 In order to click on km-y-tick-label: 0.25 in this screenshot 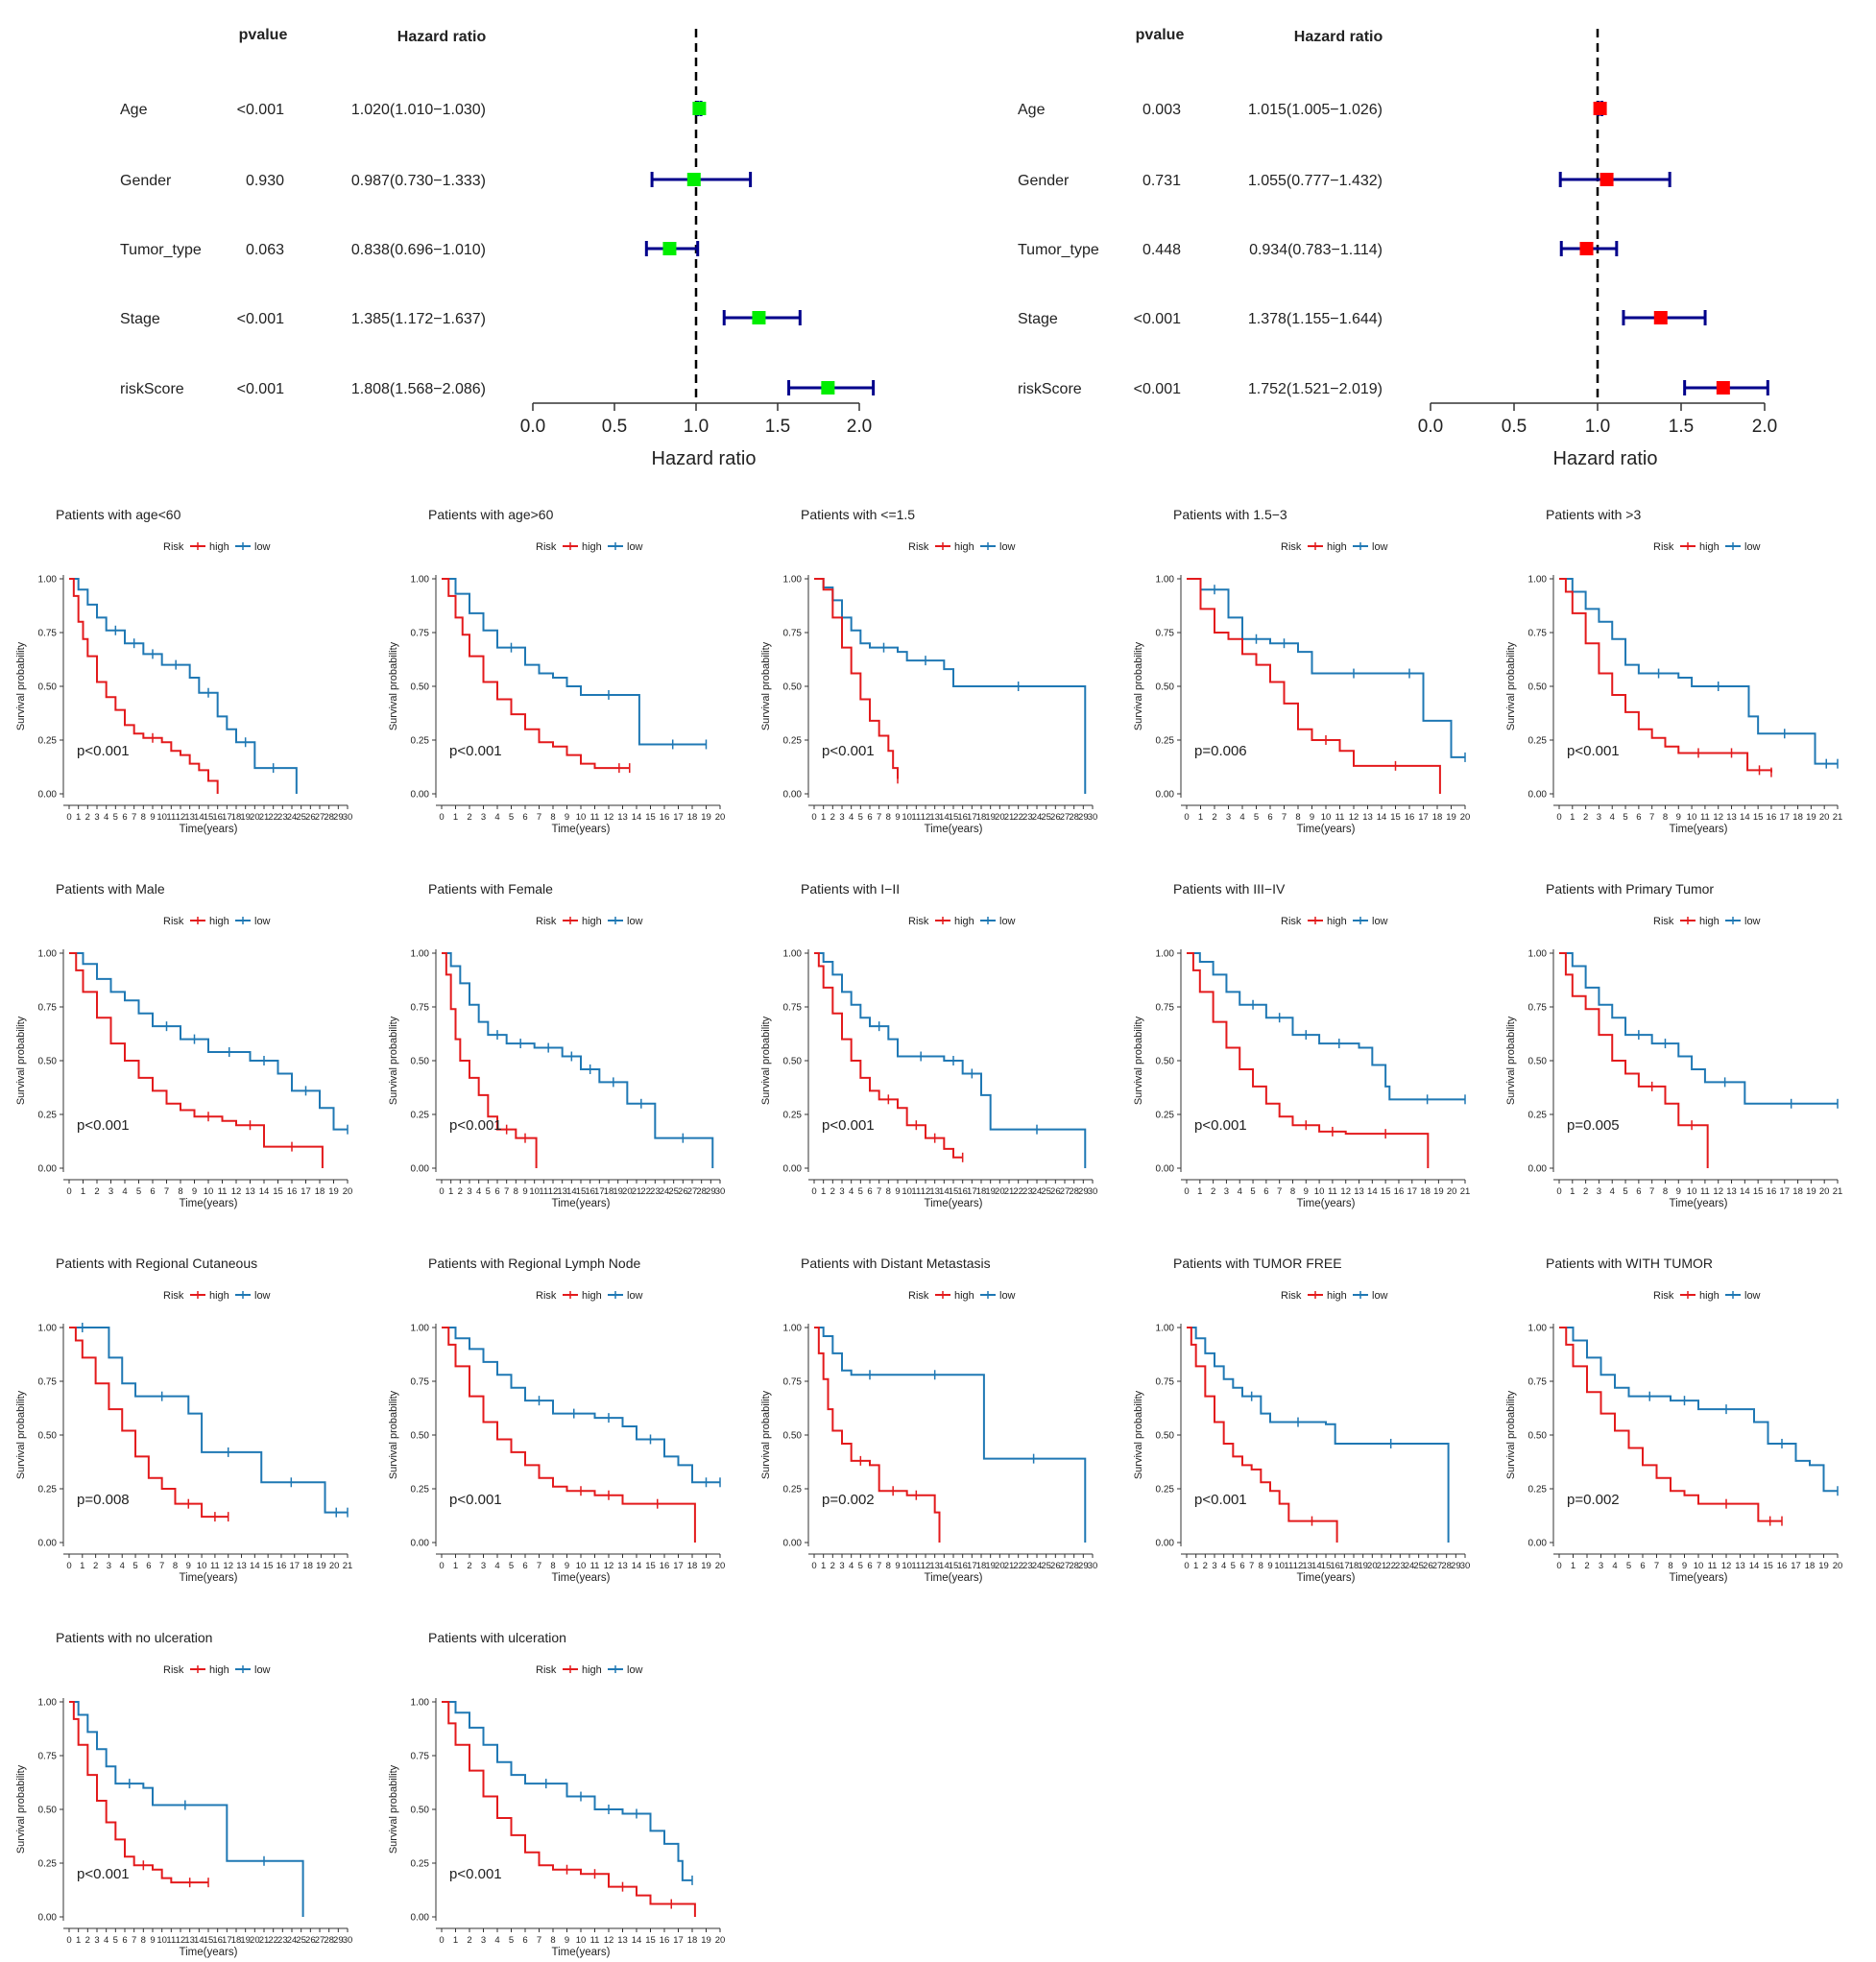, I will do `click(421, 1490)`.